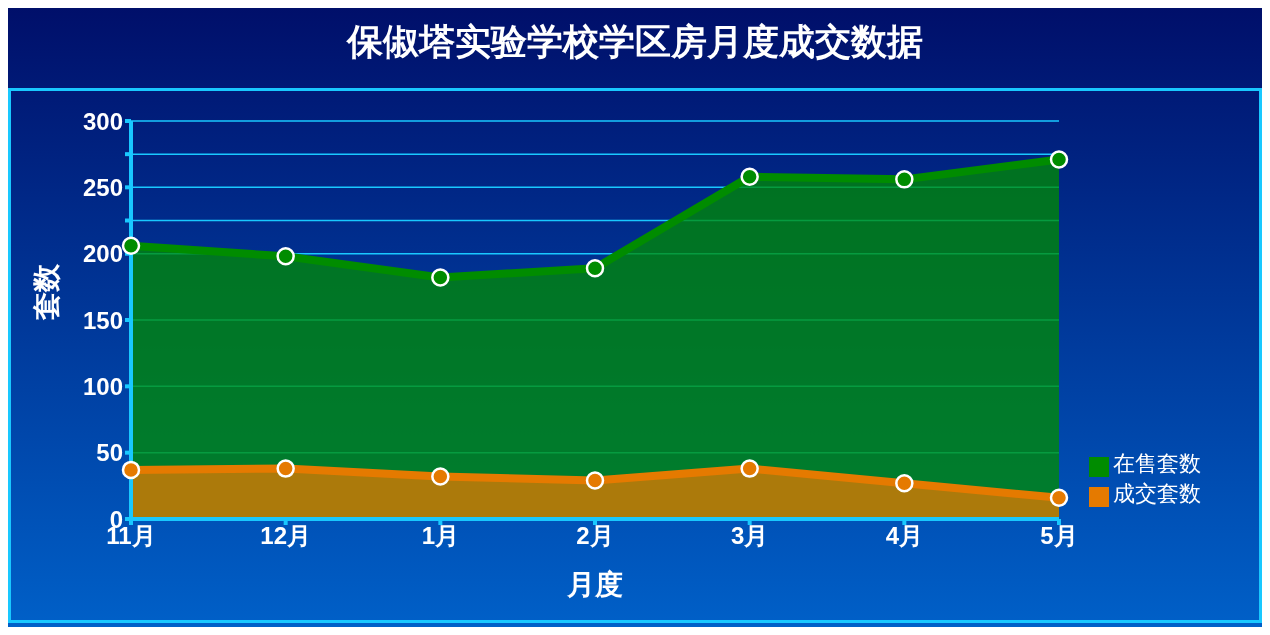 The height and width of the screenshot is (635, 1270). I want to click on y-tick-label: 150, so click(102, 320).